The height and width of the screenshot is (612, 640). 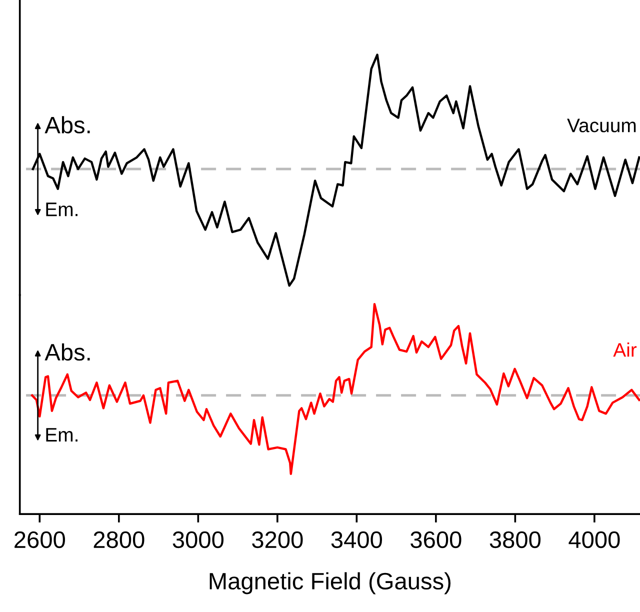 What do you see at coordinates (594, 539) in the screenshot?
I see `x-tick-label: 4000` at bounding box center [594, 539].